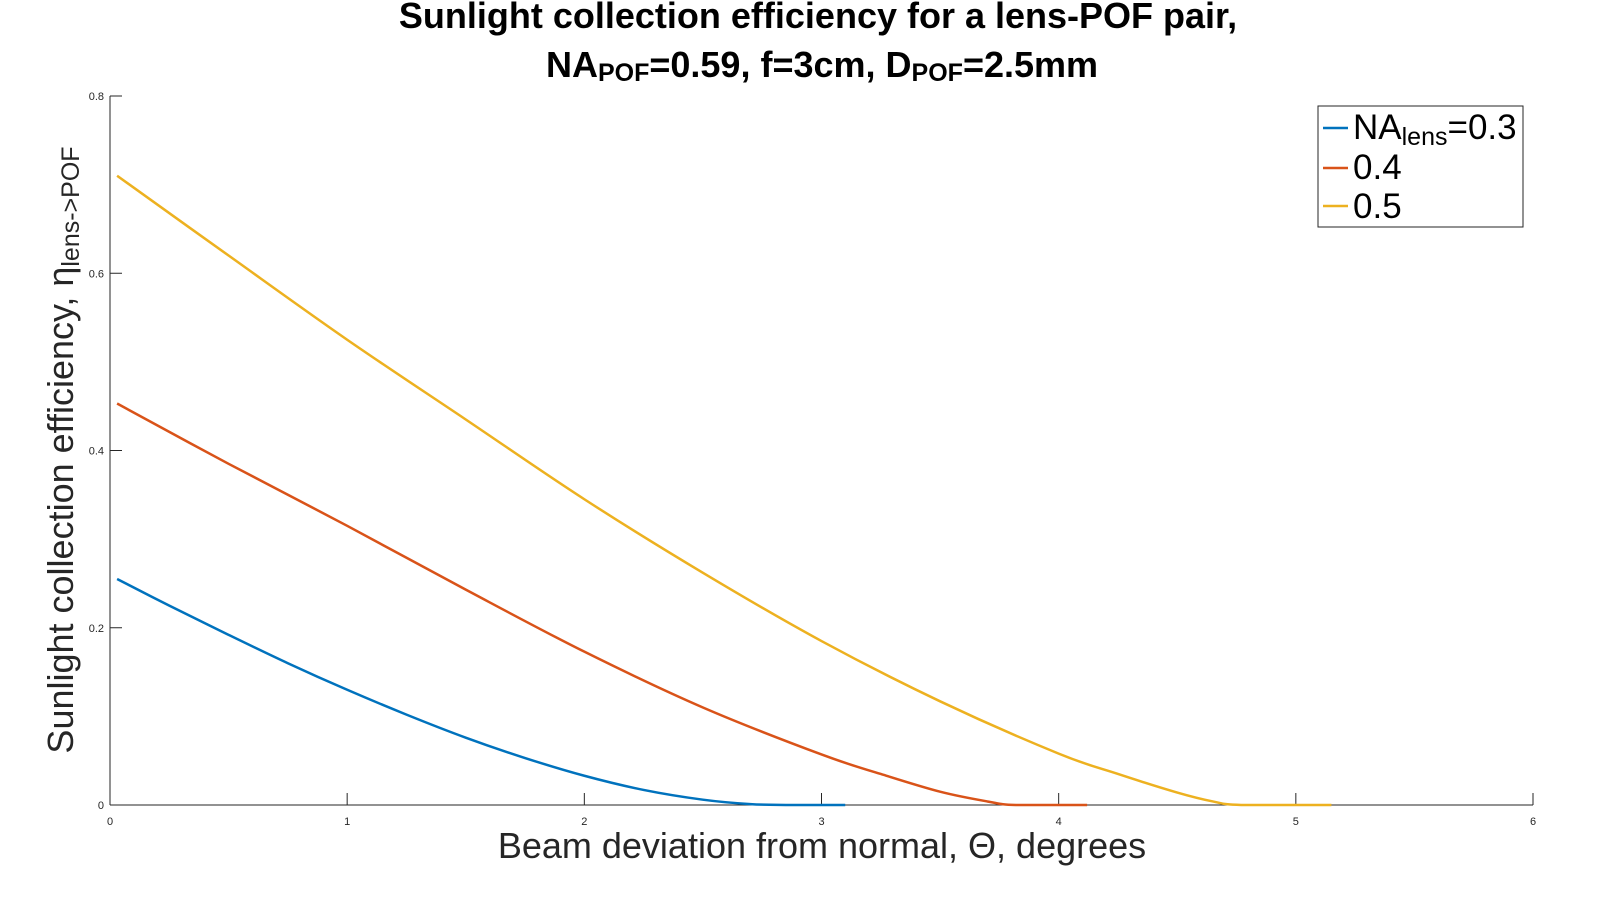 Image resolution: width=1600 pixels, height=922 pixels. Describe the element at coordinates (105, 451) in the screenshot. I see `y-ticks: 0 0.2 0.4 0.6 0.8` at that location.